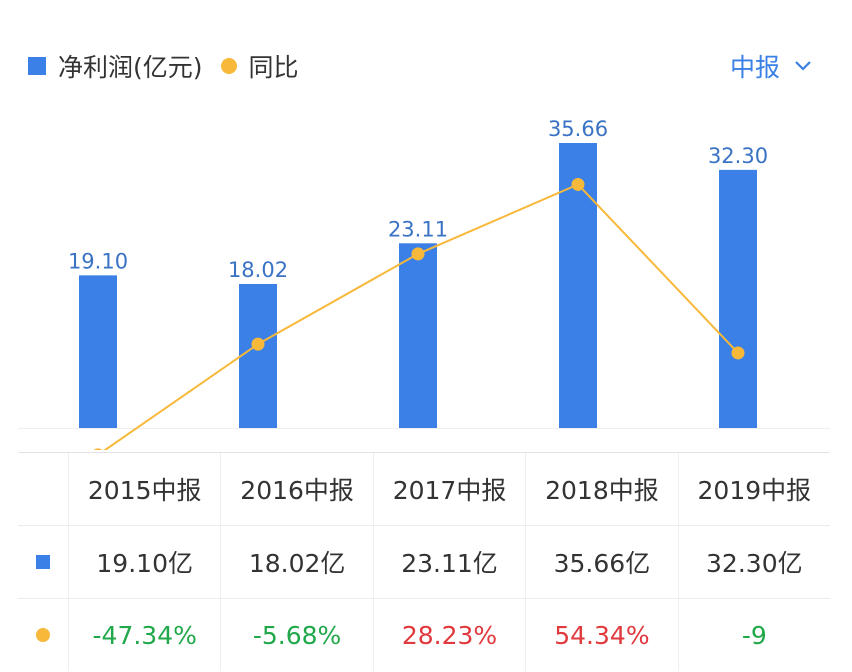  I want to click on table-header-cell: 2019中报, so click(753, 489).